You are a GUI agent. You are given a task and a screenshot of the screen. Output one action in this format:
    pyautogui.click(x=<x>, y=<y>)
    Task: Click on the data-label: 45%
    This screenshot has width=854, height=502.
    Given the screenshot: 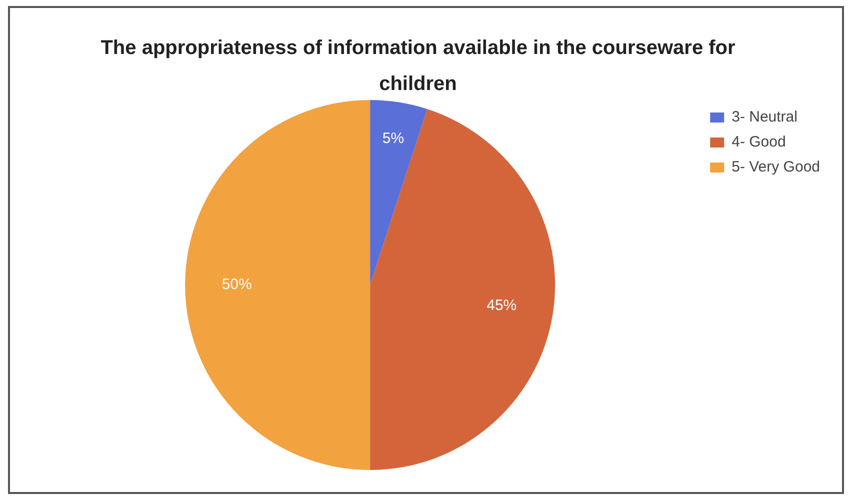 What is the action you would take?
    pyautogui.click(x=501, y=305)
    